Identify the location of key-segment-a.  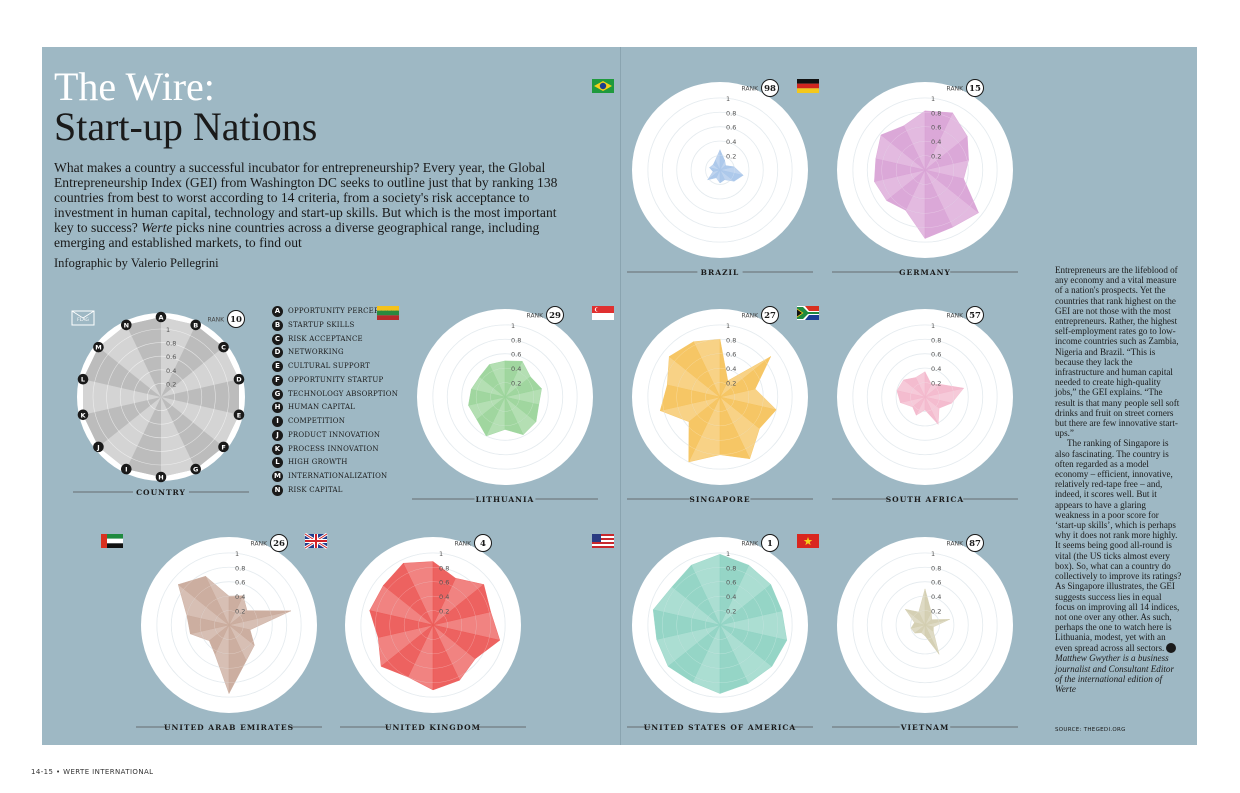
(178, 357).